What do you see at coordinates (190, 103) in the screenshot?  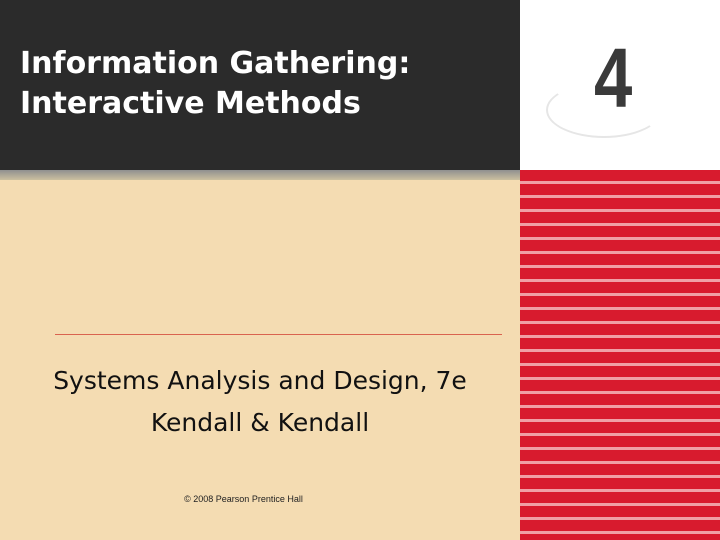 I see `title-line-2: Interactive Methods` at bounding box center [190, 103].